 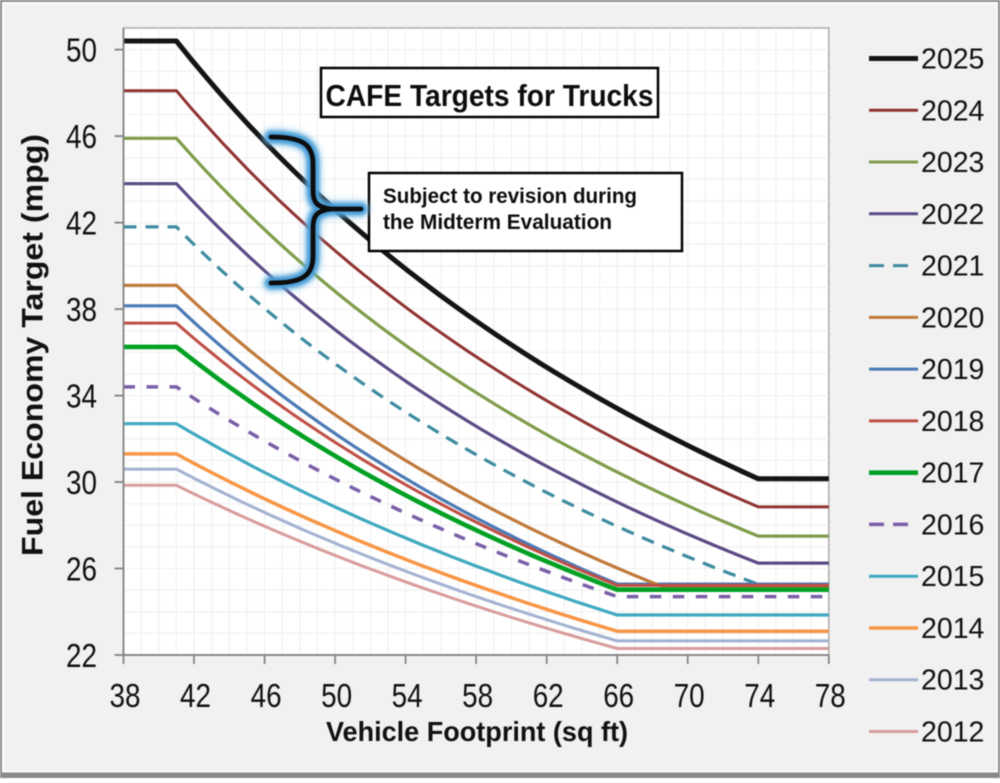 What do you see at coordinates (618, 695) in the screenshot?
I see `svg-text: 66` at bounding box center [618, 695].